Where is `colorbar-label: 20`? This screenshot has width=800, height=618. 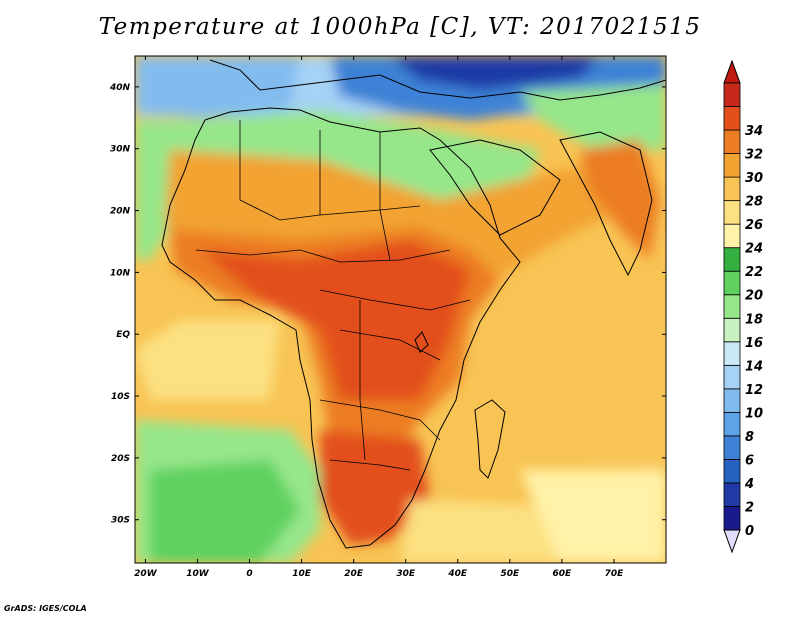
colorbar-label: 20 is located at coordinates (754, 296).